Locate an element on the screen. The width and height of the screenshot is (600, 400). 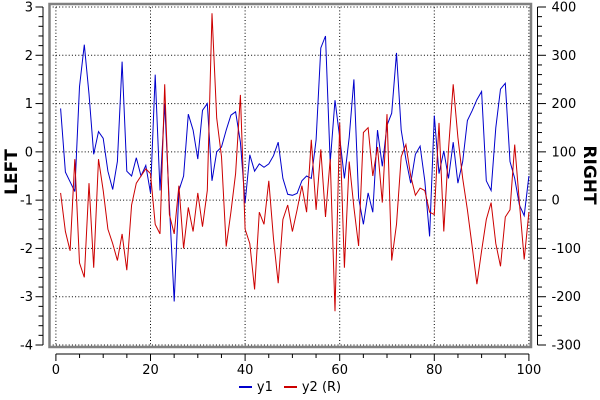
legend-label: y2 (R) is located at coordinates (321, 387).